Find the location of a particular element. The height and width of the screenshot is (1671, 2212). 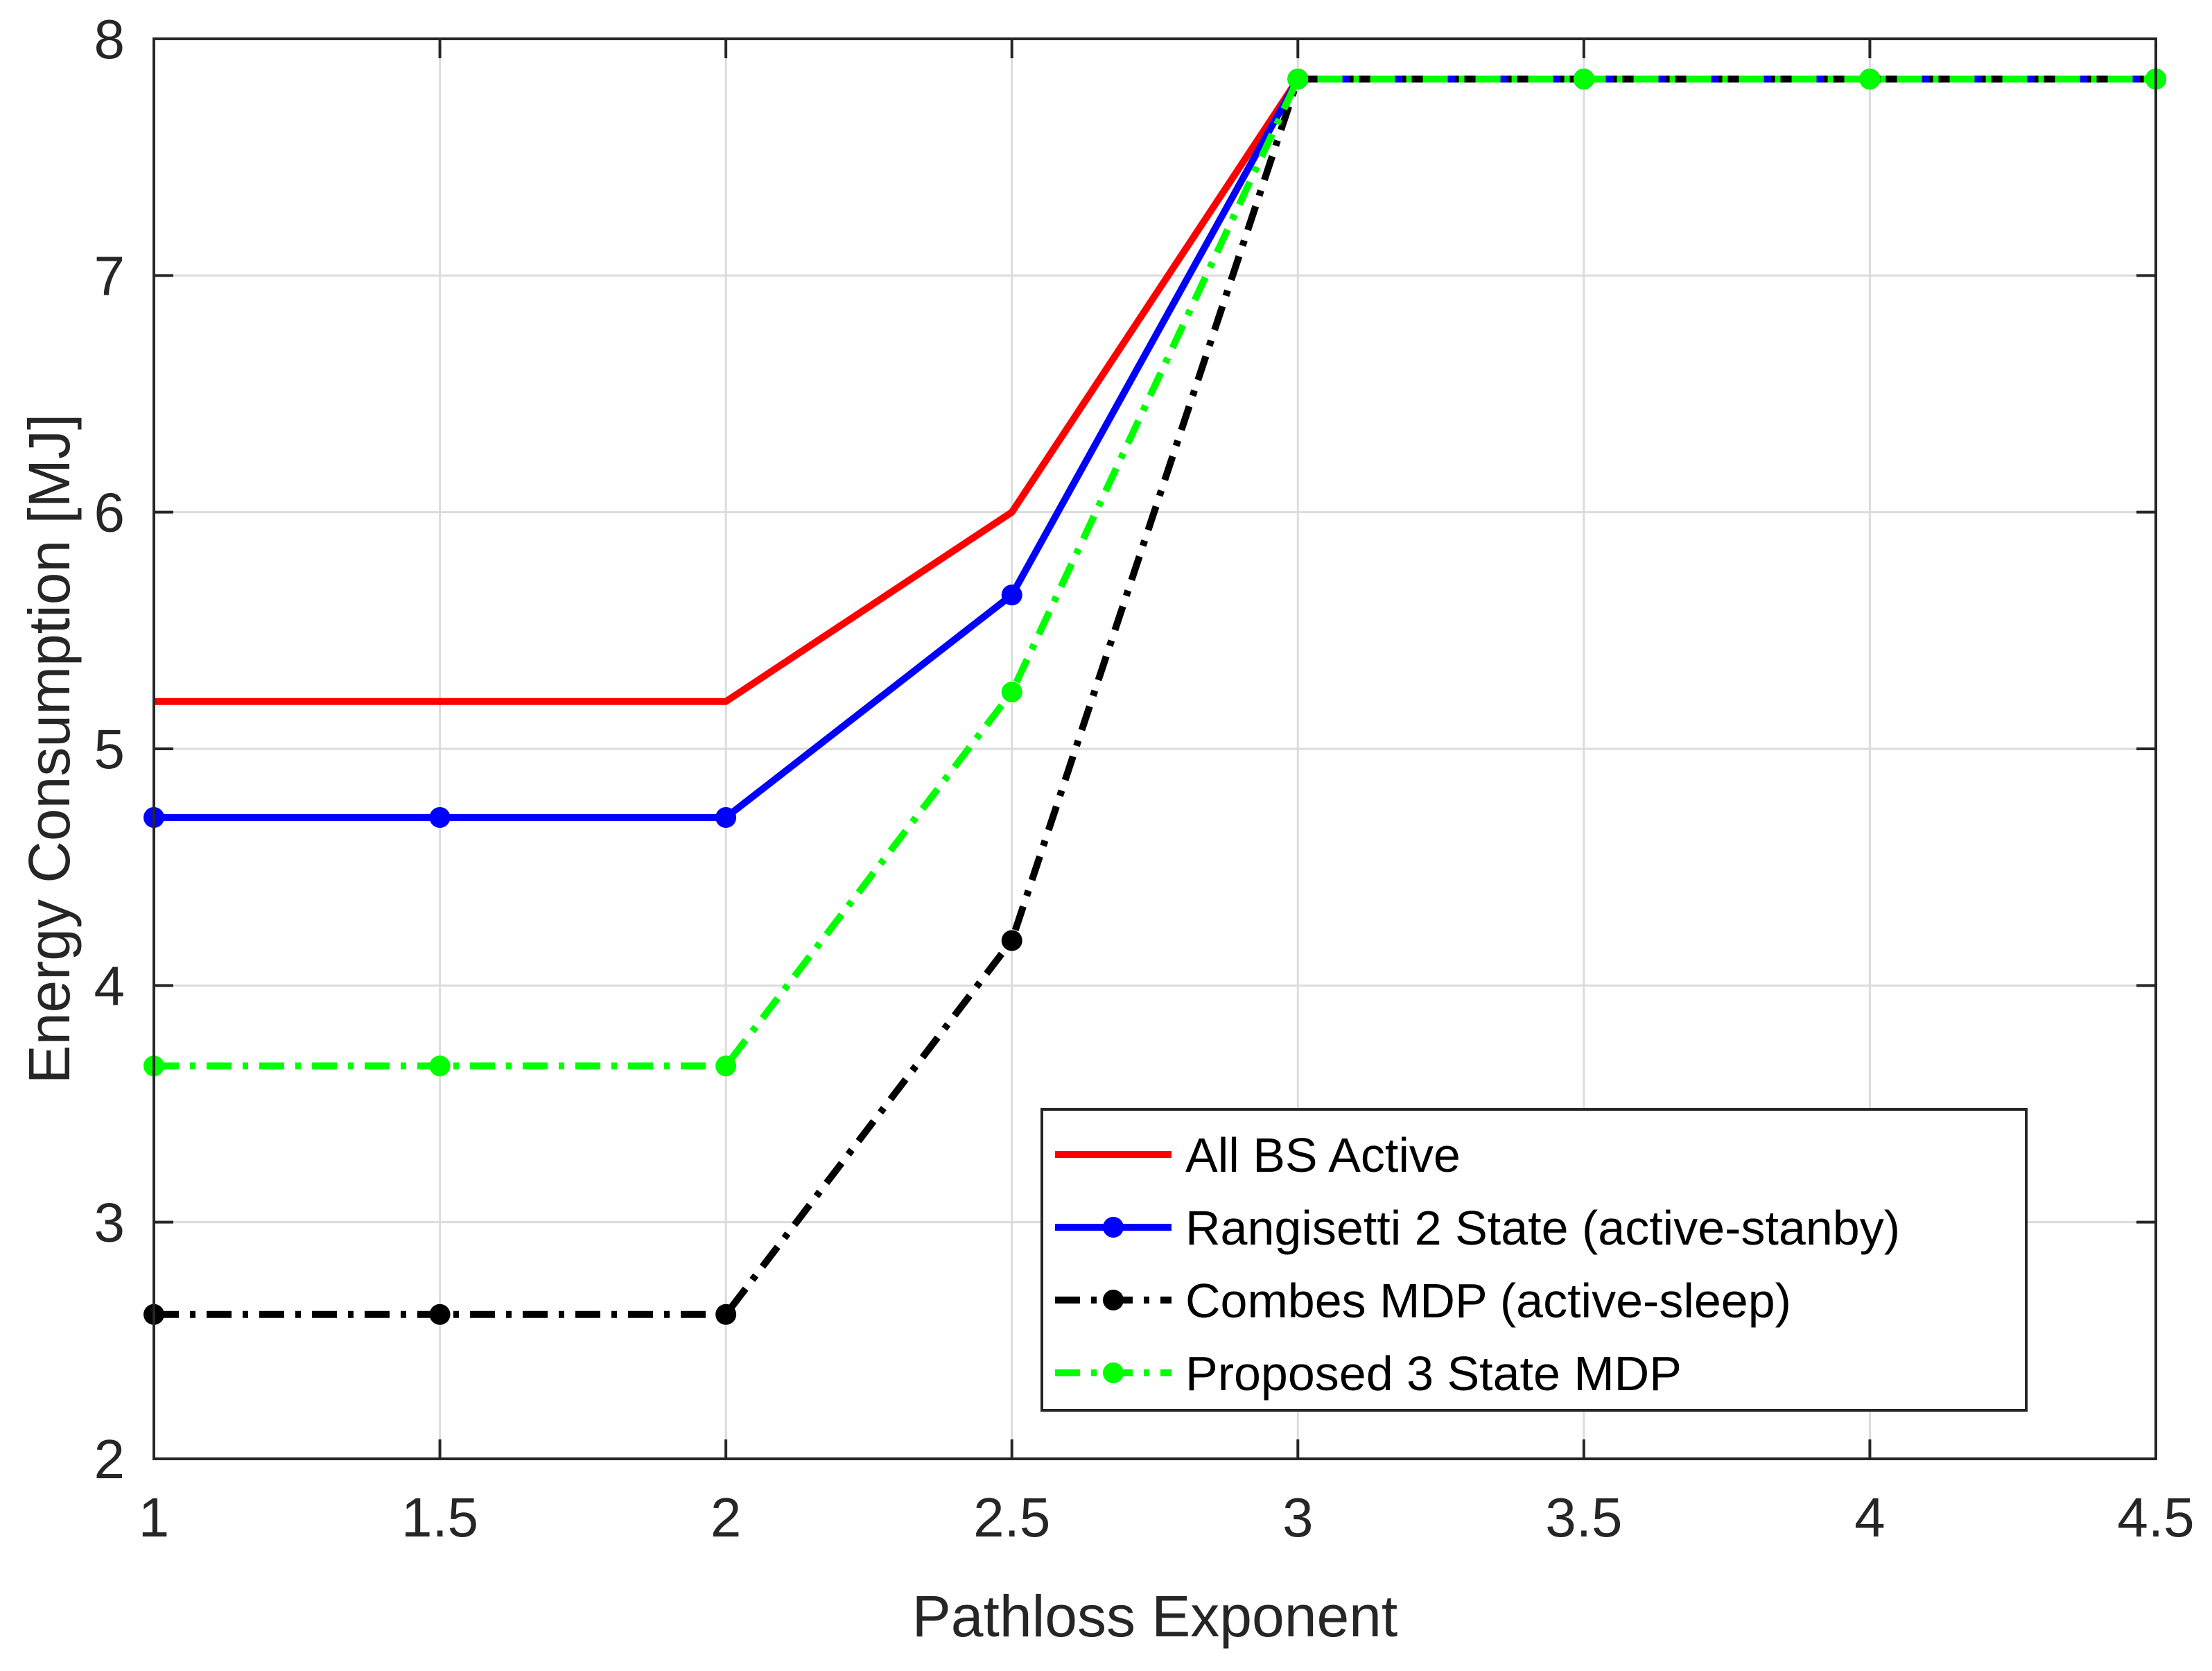

y-tick-label: 8 is located at coordinates (109, 39).